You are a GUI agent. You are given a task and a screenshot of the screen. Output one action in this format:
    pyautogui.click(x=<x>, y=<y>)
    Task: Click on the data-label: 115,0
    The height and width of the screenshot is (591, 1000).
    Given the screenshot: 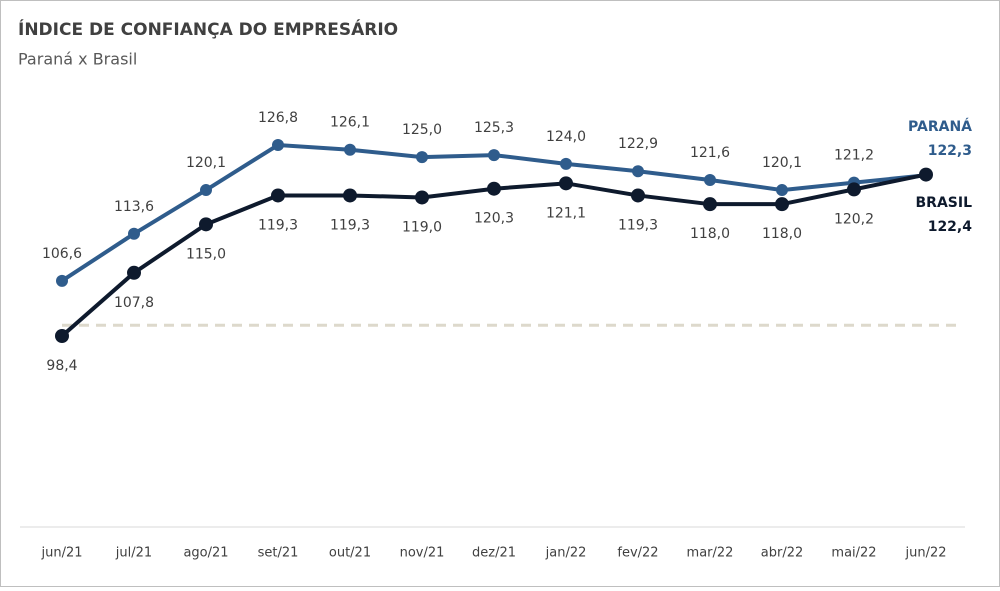 What is the action you would take?
    pyautogui.click(x=206, y=254)
    